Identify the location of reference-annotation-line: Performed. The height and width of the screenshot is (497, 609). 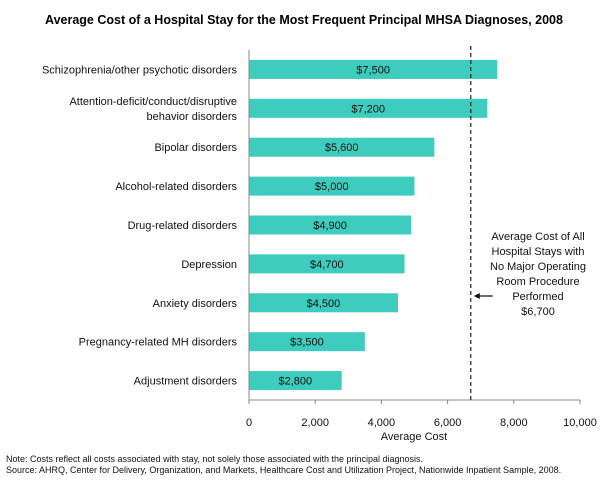
(537, 297).